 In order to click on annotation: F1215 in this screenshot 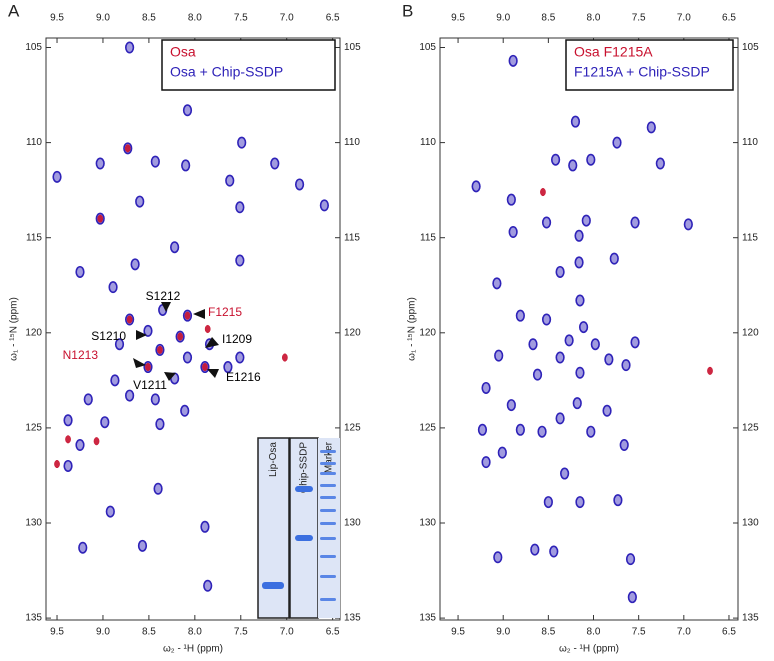, I will do `click(225, 312)`.